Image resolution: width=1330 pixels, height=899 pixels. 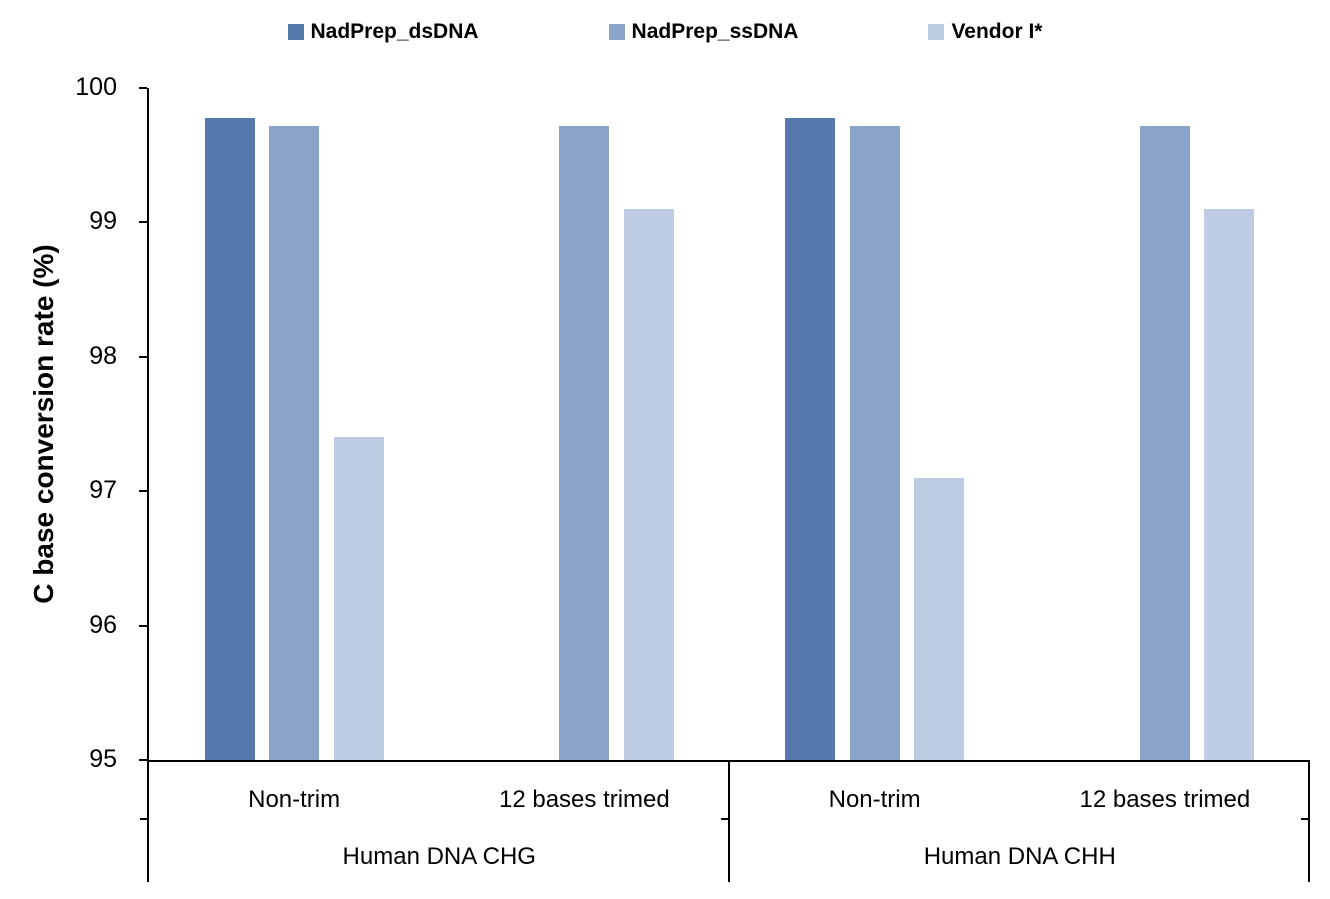 What do you see at coordinates (810, 438) in the screenshot?
I see `bar-nadprep-dsdna-group3` at bounding box center [810, 438].